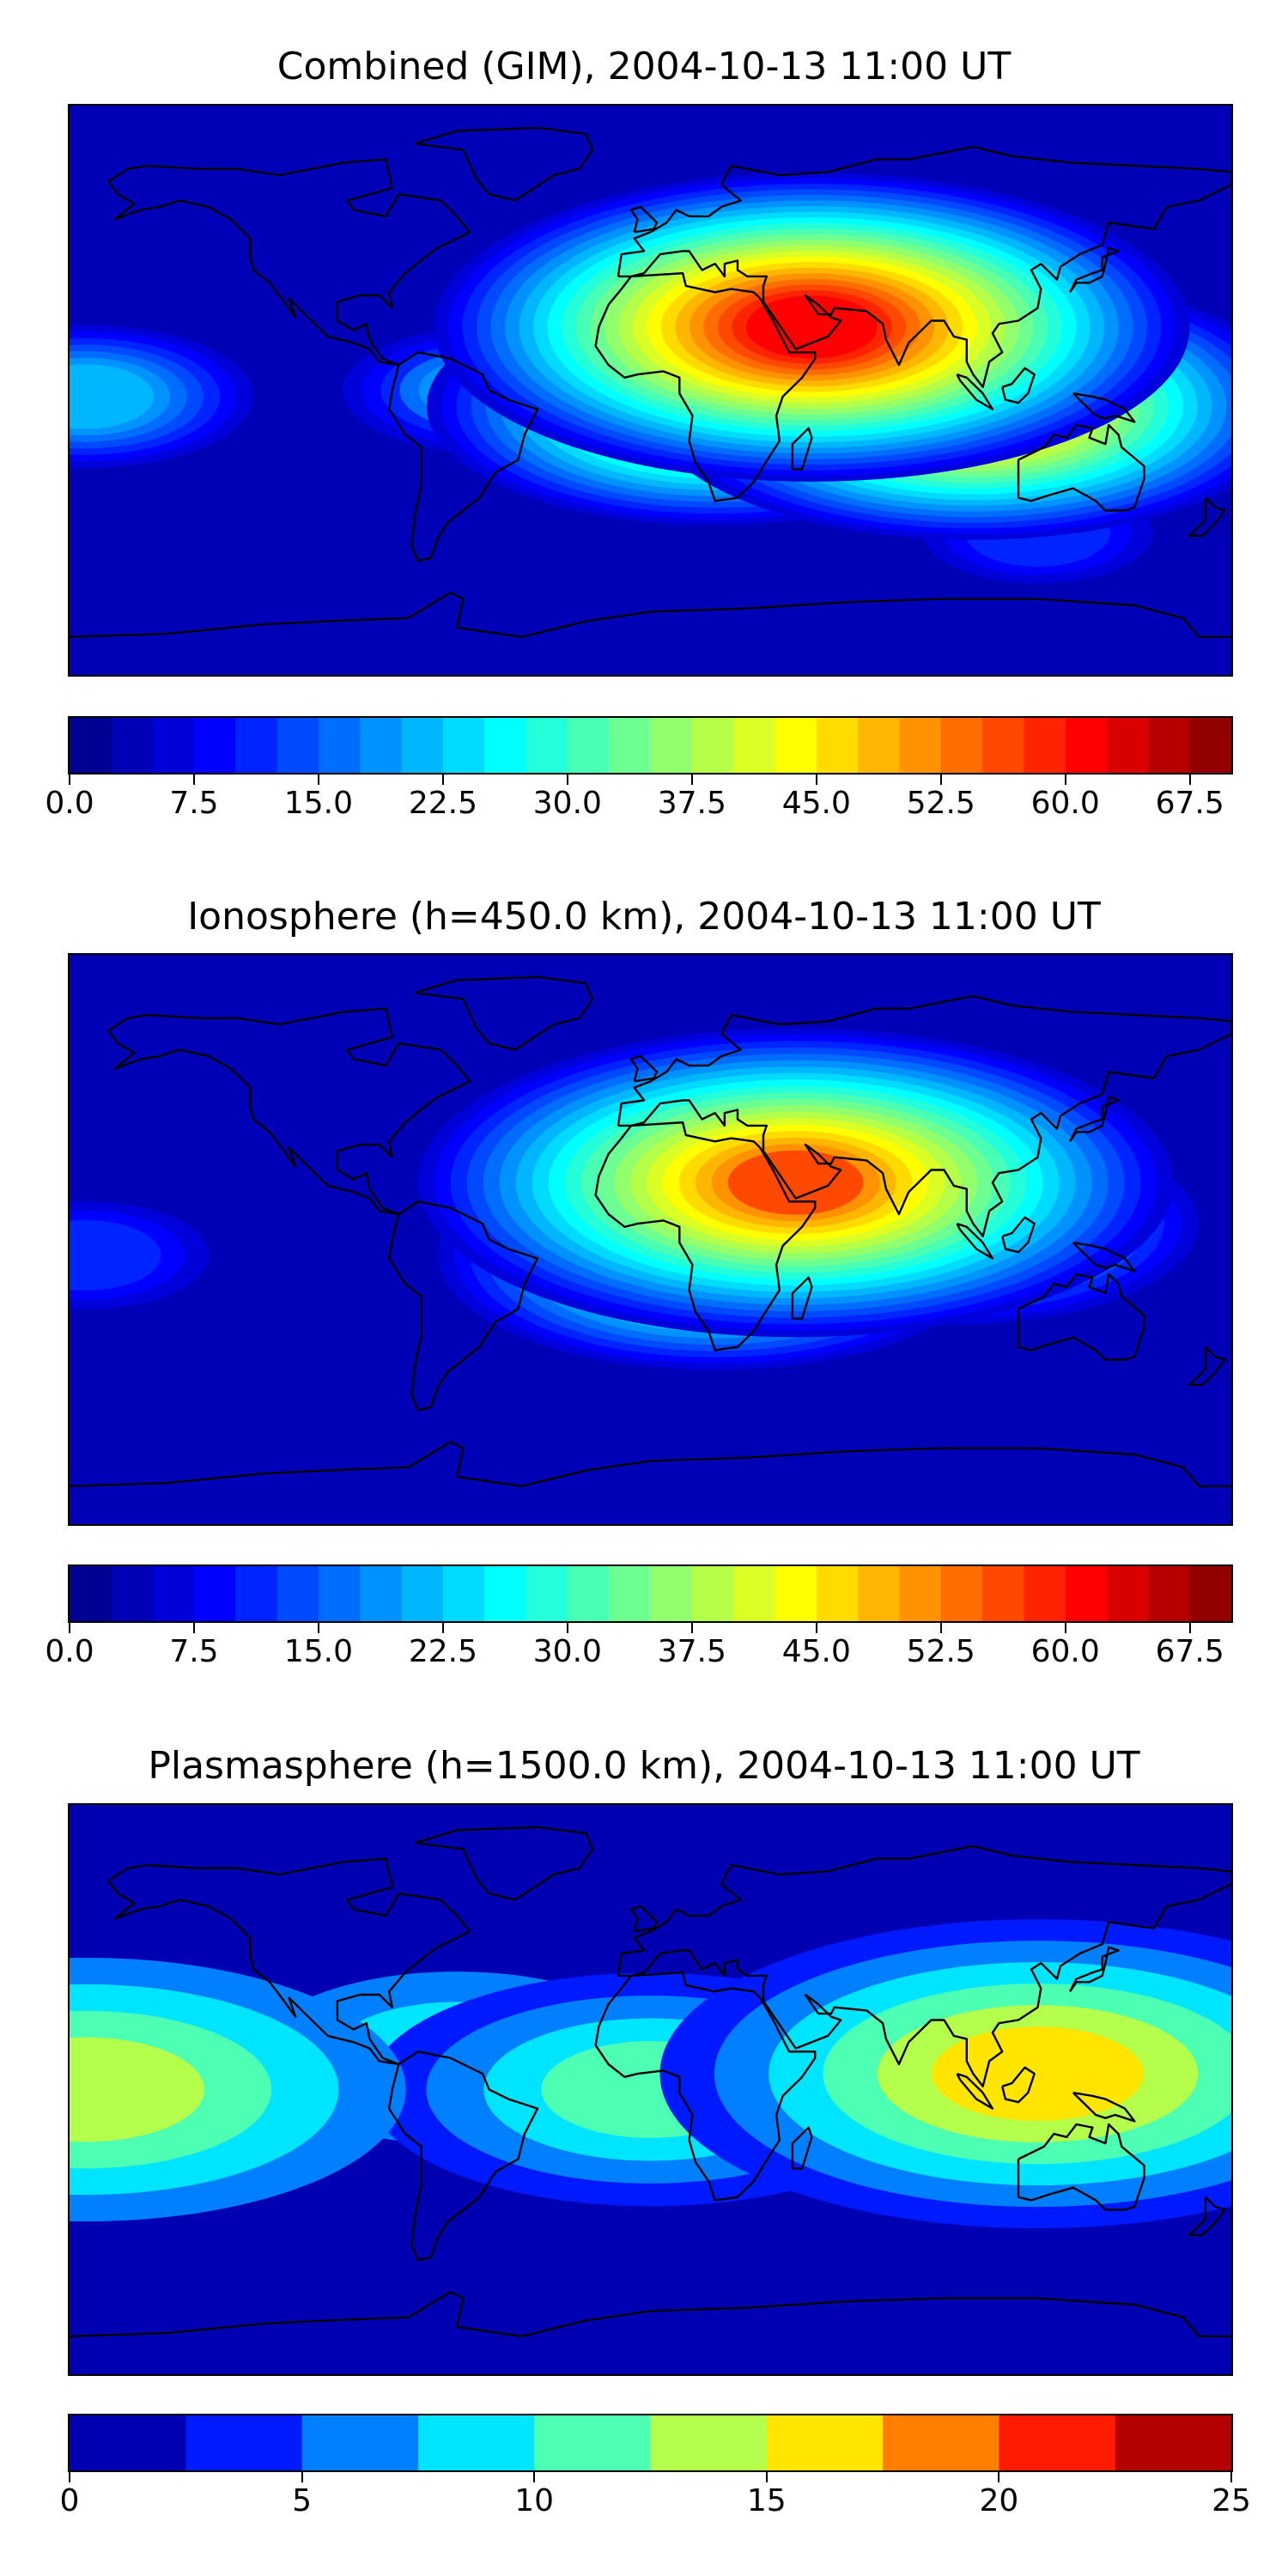 Image resolution: width=1288 pixels, height=2576 pixels. What do you see at coordinates (567, 803) in the screenshot?
I see `colorbar-tick-label: 30.0` at bounding box center [567, 803].